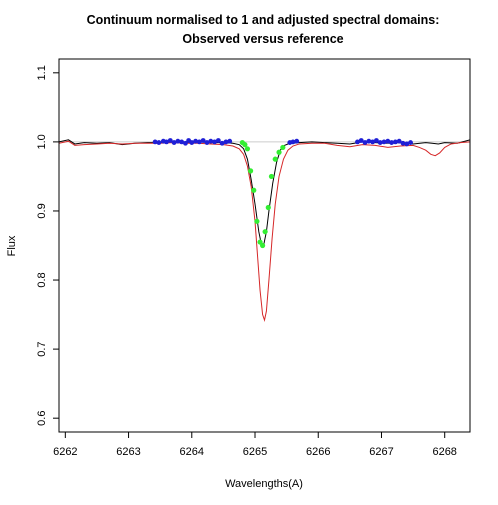 This screenshot has height=505, width=498. Describe the element at coordinates (255, 452) in the screenshot. I see `x-tick-label: 6265` at that location.